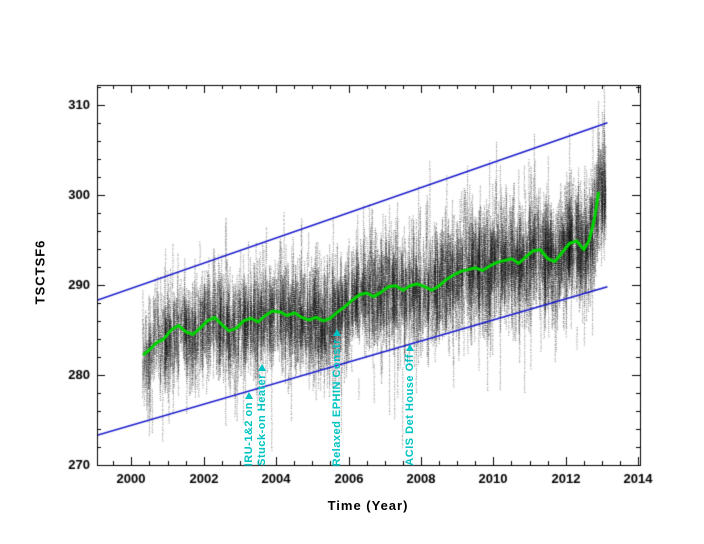 The image size is (704, 544). What do you see at coordinates (337, 402) in the screenshot?
I see `annotation-label: Relaxed EPHIN Constr` at bounding box center [337, 402].